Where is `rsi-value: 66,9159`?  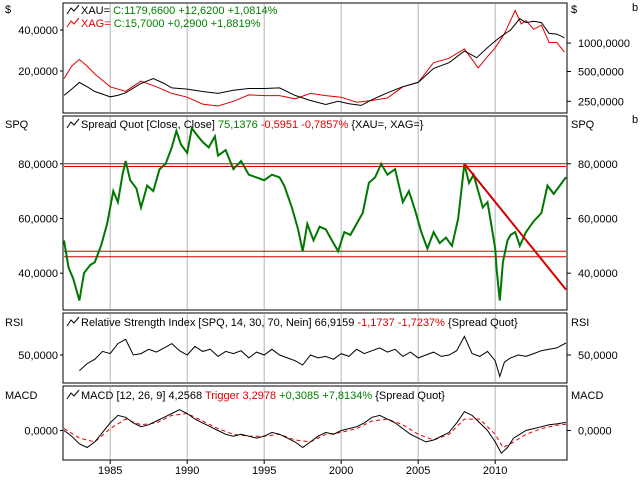 rsi-value: 66,9159 is located at coordinates (335, 323).